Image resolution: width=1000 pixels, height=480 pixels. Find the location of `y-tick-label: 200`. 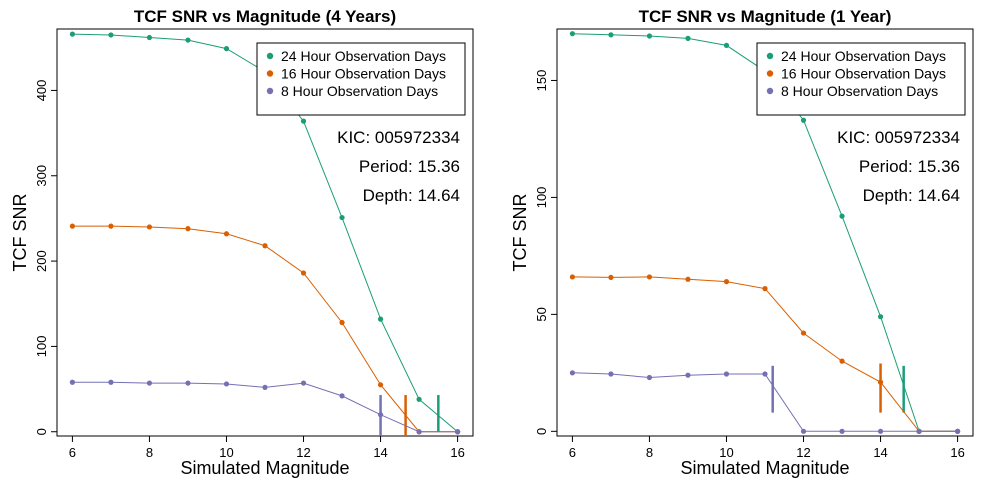

y-tick-label: 200 is located at coordinates (41, 261).